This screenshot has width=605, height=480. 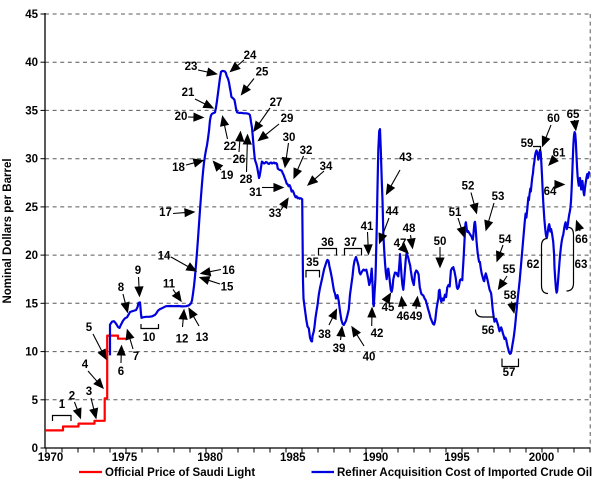 I want to click on svg-text: 56, so click(x=488, y=331).